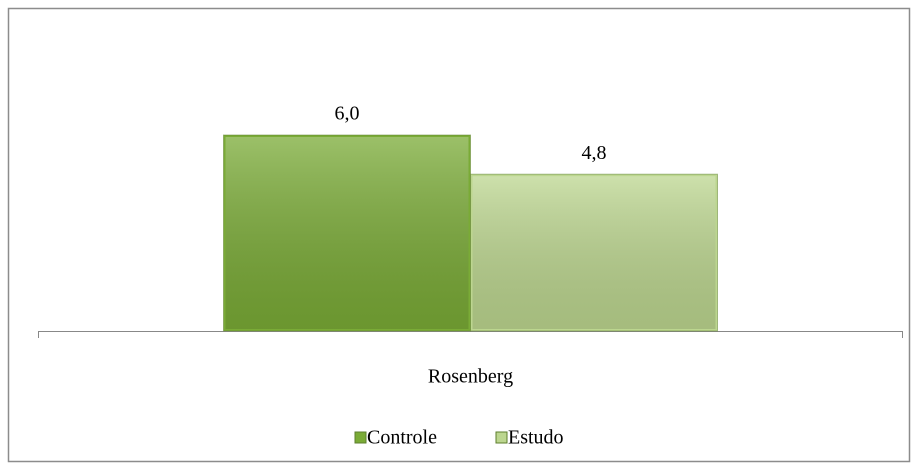  What do you see at coordinates (470, 377) in the screenshot?
I see `x-tick-label: Rosenberg` at bounding box center [470, 377].